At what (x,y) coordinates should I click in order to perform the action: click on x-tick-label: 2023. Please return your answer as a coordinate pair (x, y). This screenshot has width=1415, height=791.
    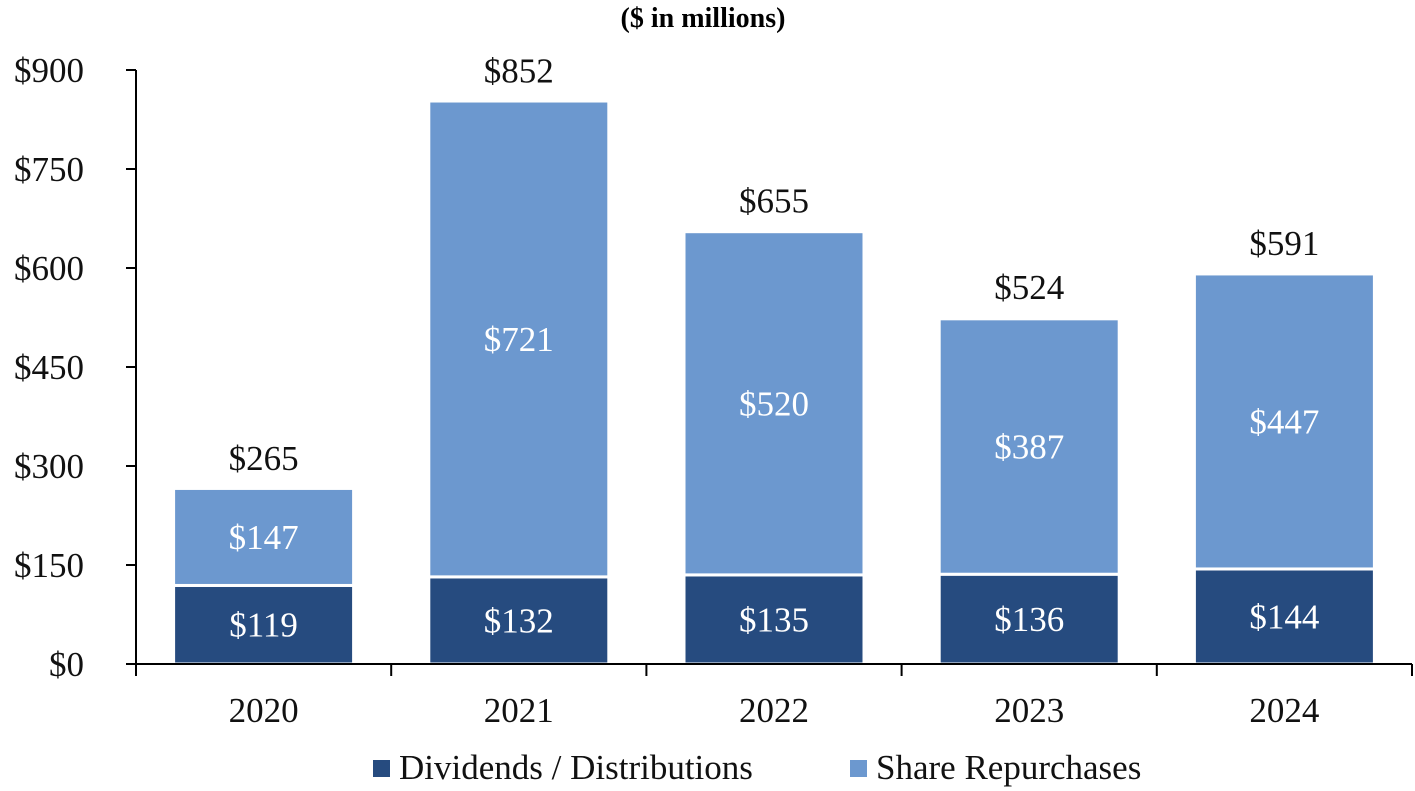
    Looking at the image, I should click on (1029, 710).